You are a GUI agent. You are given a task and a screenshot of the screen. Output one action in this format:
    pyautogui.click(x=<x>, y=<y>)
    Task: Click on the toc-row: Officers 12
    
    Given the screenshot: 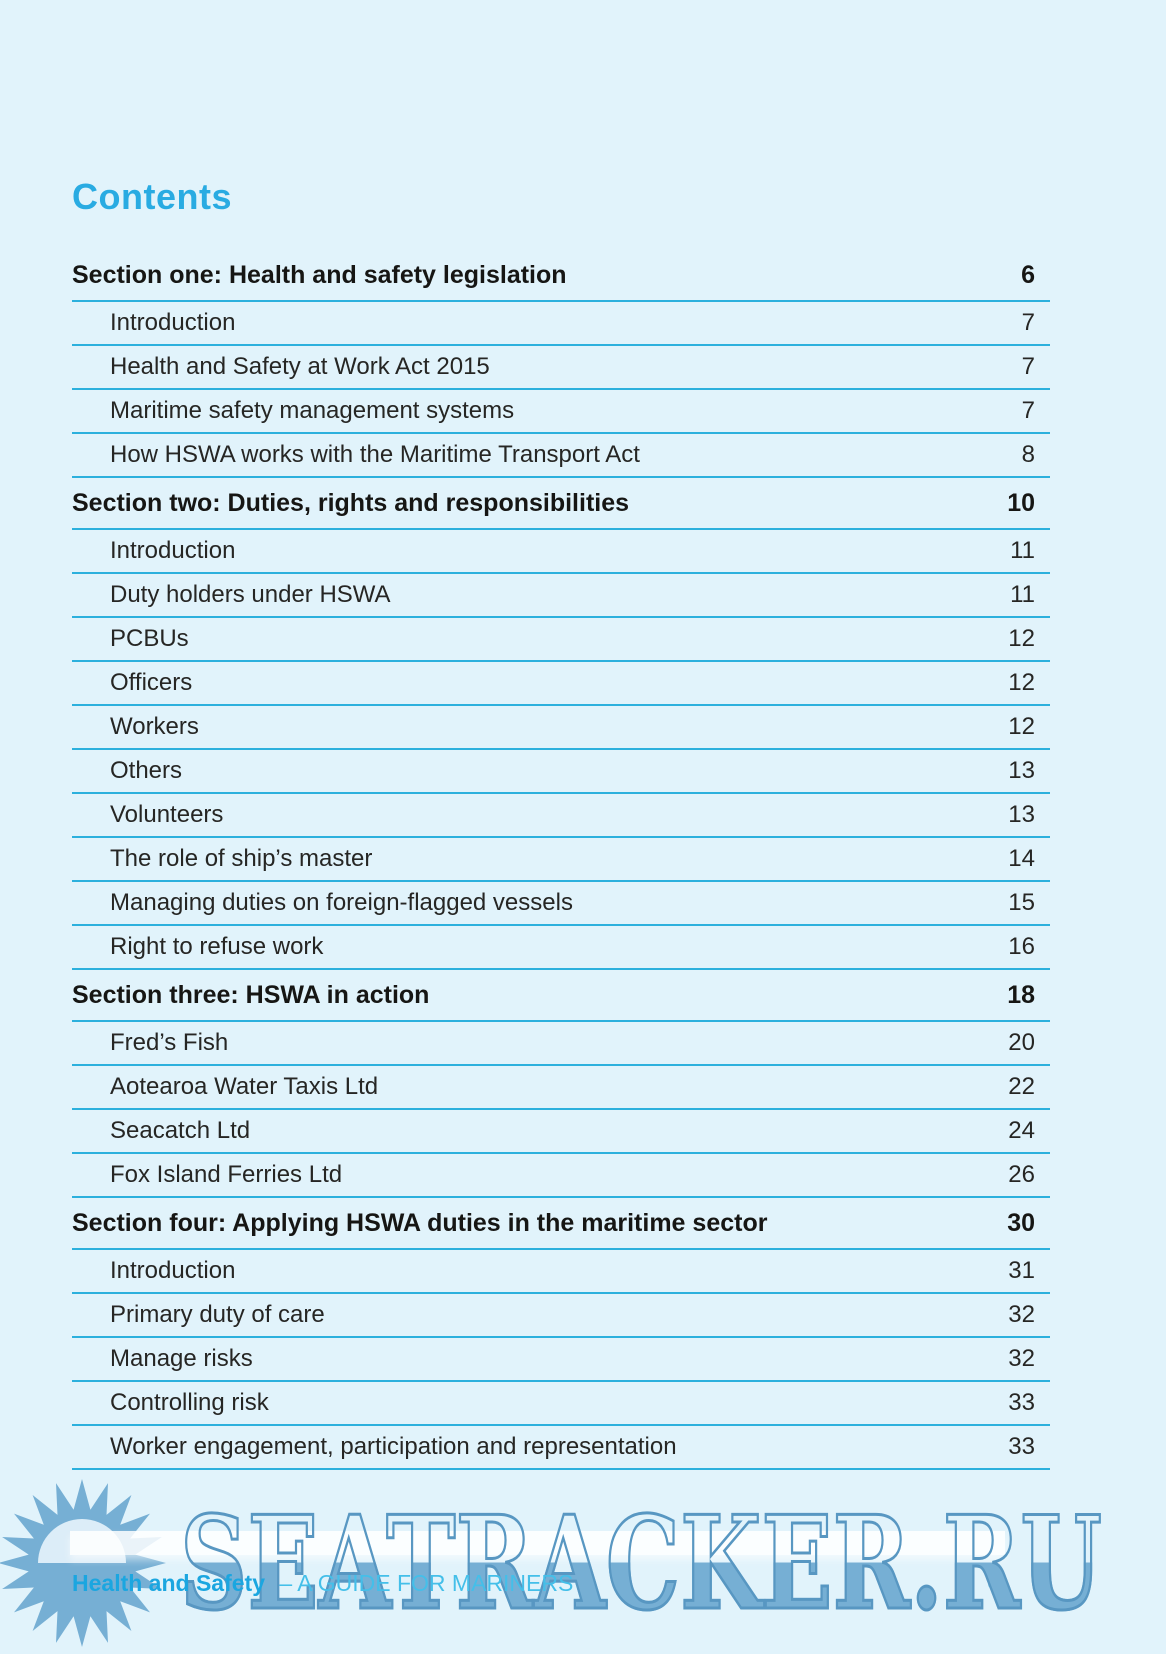 What is the action you would take?
    pyautogui.click(x=561, y=684)
    